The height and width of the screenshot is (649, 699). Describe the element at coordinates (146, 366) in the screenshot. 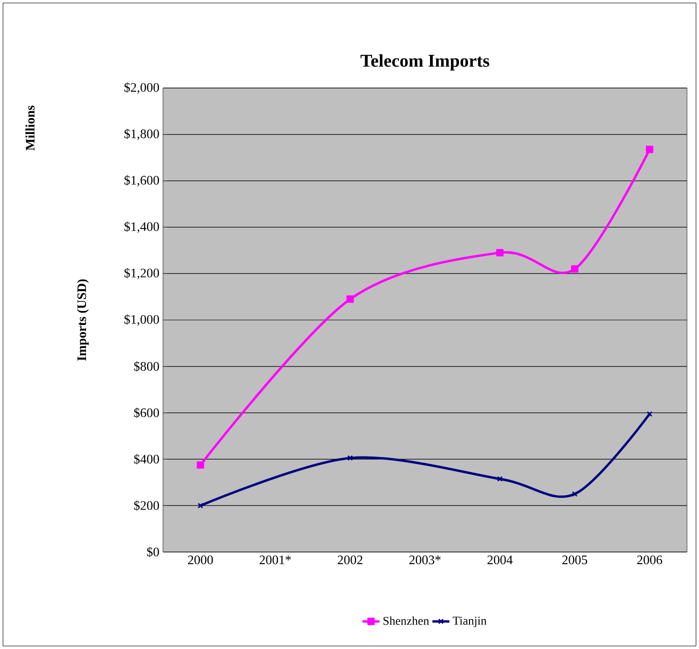

I see `y-tick-label: $800` at that location.